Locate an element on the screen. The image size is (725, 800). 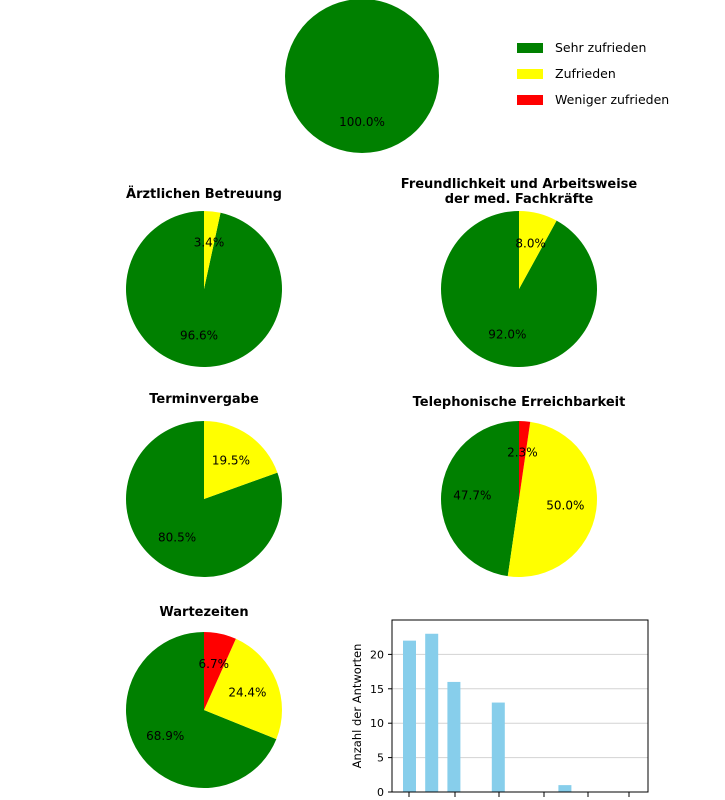
pie-value-label: 100.0% is located at coordinates (362, 122).